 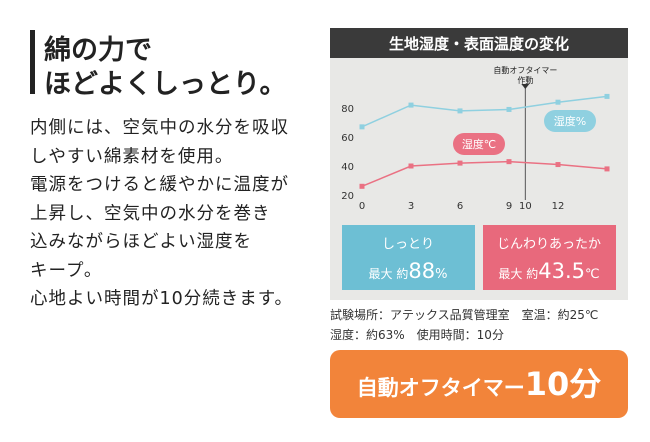 What do you see at coordinates (509, 206) in the screenshot?
I see `x-tick-label: 9` at bounding box center [509, 206].